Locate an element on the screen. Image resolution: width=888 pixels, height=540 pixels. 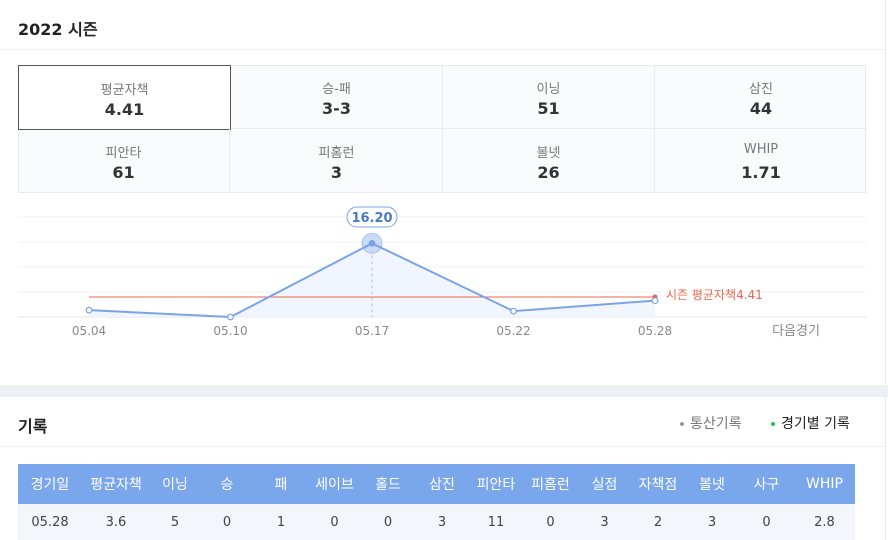
section-title: 2022 시즌 is located at coordinates (58, 29).